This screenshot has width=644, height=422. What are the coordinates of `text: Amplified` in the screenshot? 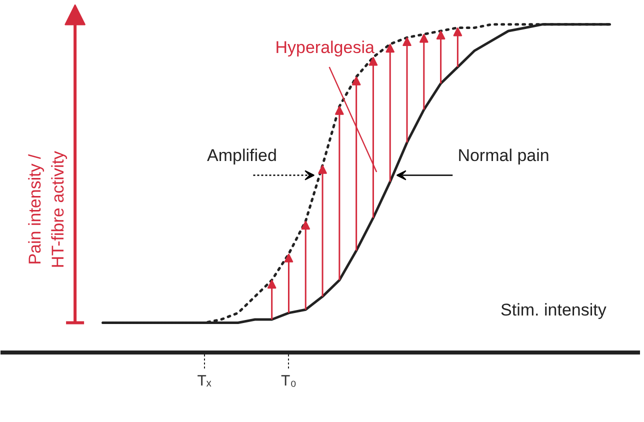 It's located at (241, 156).